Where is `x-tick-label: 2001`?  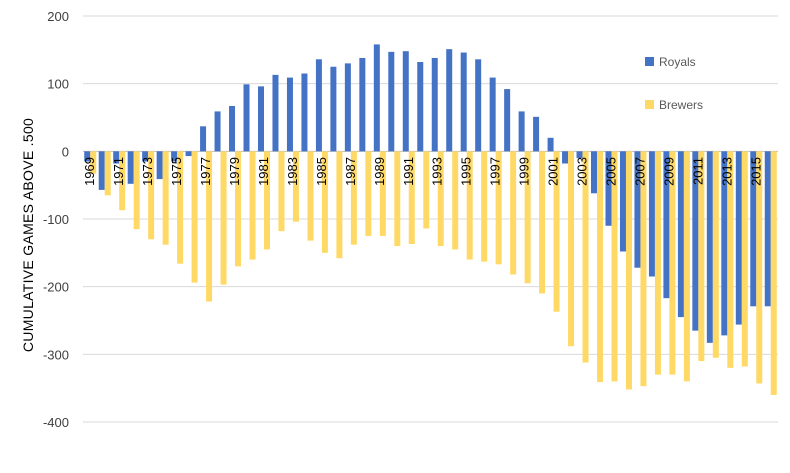 x-tick-label: 2001 is located at coordinates (553, 171).